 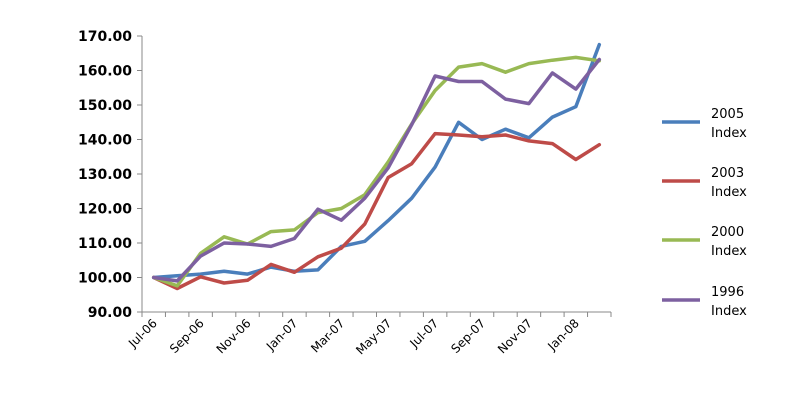 What do you see at coordinates (105, 37) in the screenshot?
I see `y-tick-label: 170.00` at bounding box center [105, 37].